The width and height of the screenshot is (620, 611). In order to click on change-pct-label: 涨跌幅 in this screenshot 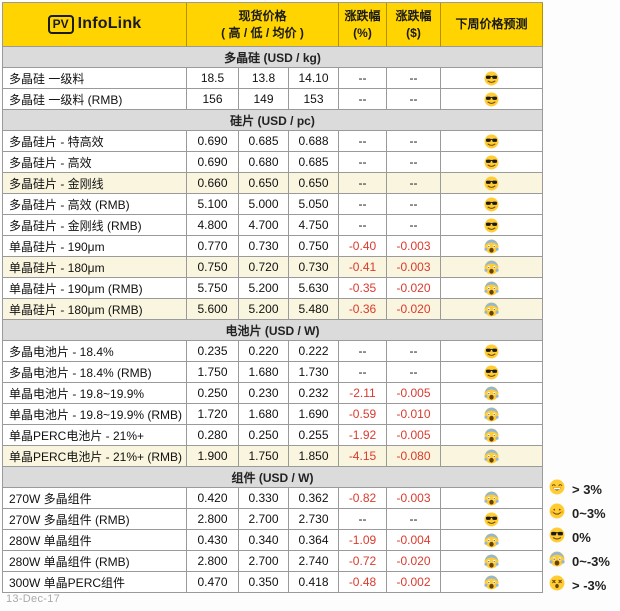, I will do `click(362, 15)`.